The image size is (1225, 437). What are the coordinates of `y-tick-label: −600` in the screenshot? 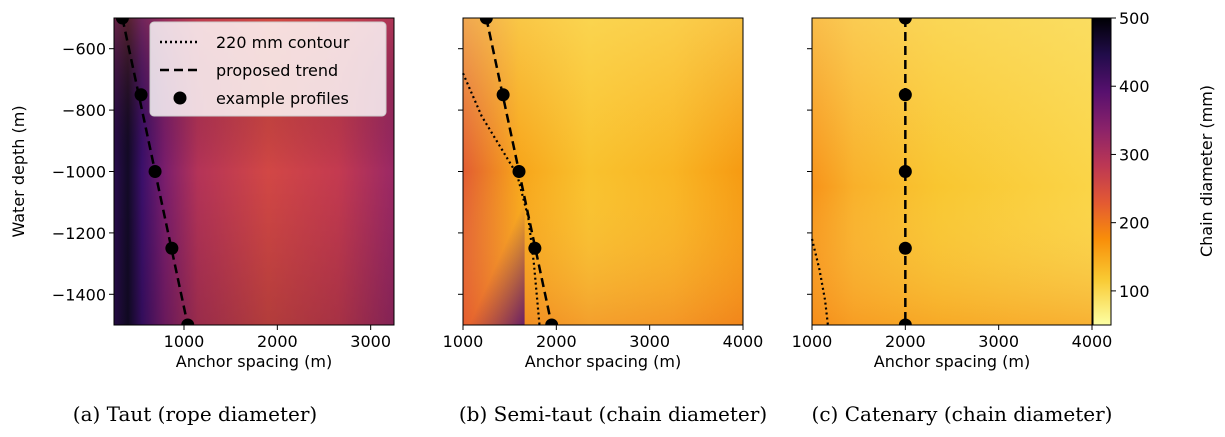 It's located at (84, 49).